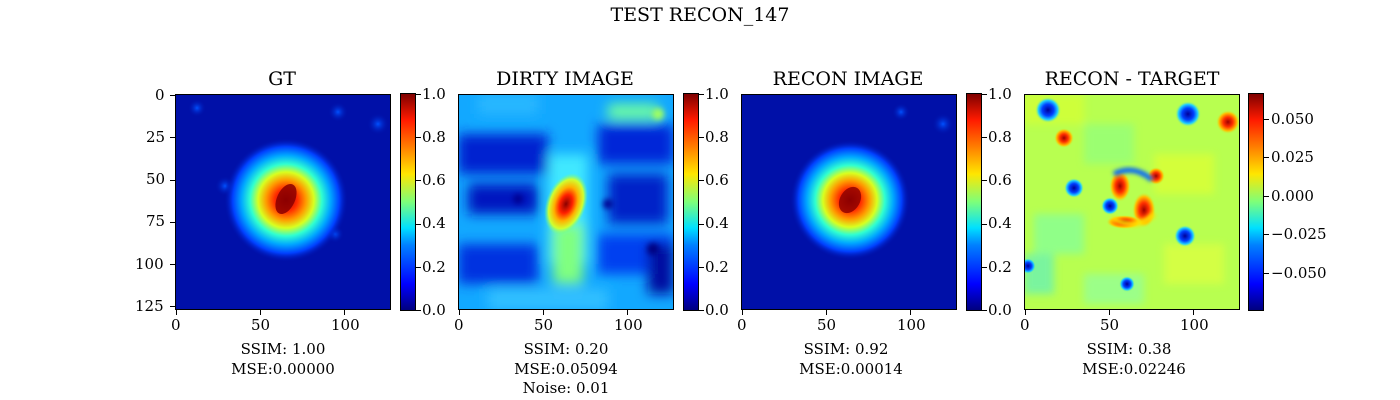  What do you see at coordinates (345, 325) in the screenshot?
I see `gt-xtick-label: 100` at bounding box center [345, 325].